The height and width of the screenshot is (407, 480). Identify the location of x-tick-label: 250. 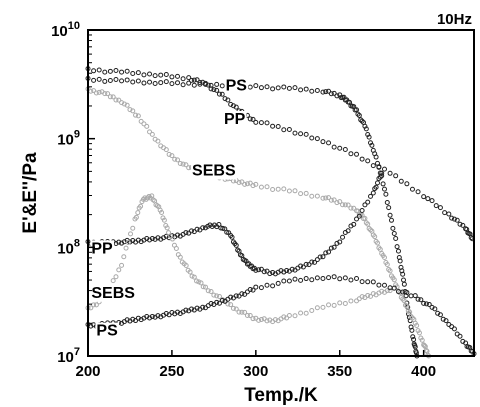
(171, 371).